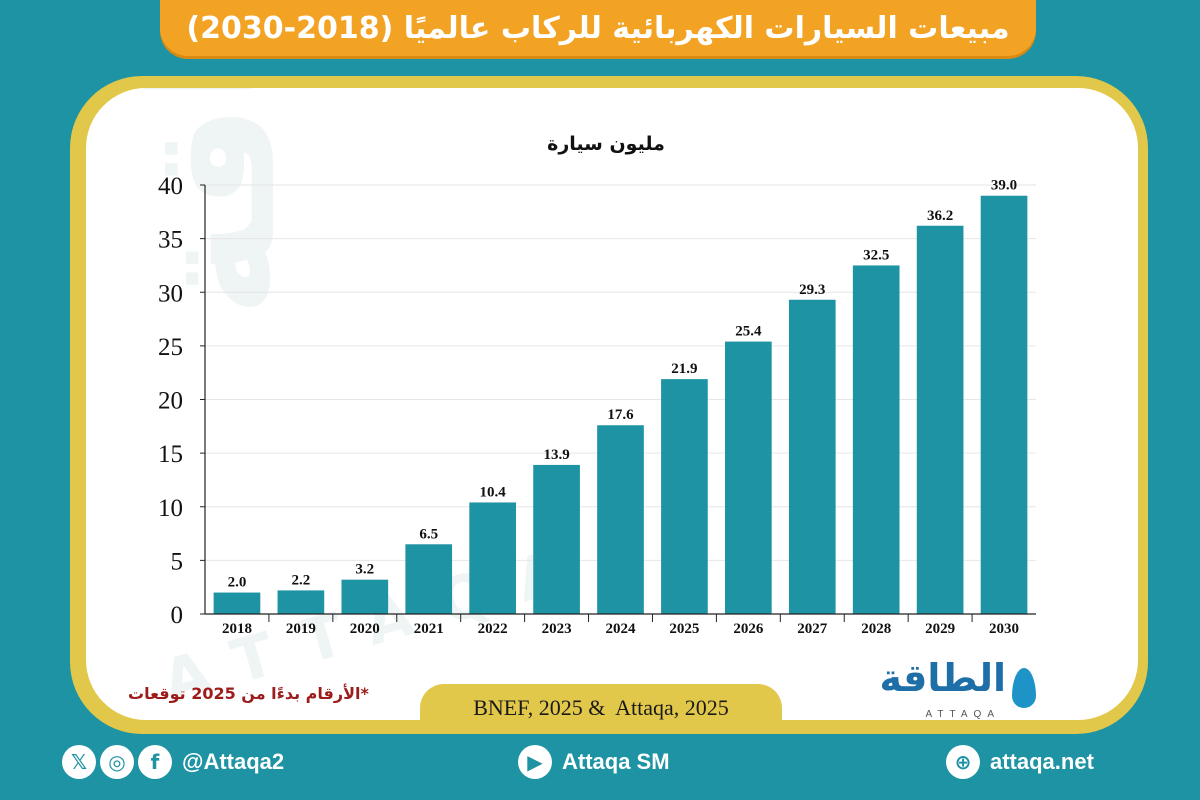  What do you see at coordinates (963, 762) in the screenshot?
I see `globe-icon: ⊕` at bounding box center [963, 762].